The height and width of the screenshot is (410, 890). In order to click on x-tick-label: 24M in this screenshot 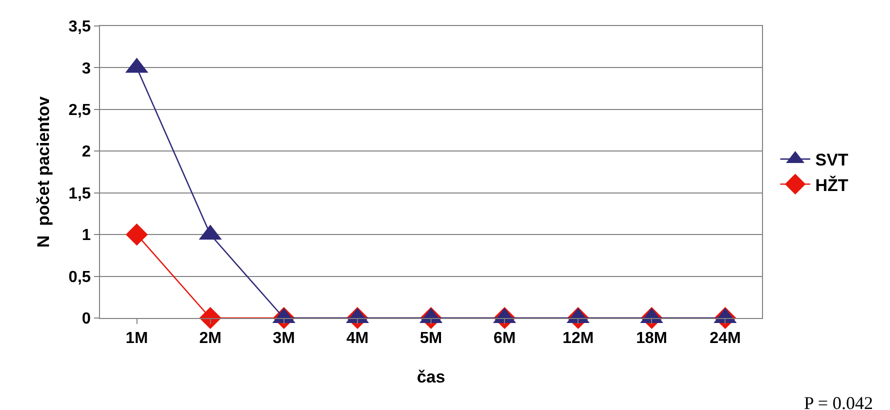, I will do `click(725, 339)`.